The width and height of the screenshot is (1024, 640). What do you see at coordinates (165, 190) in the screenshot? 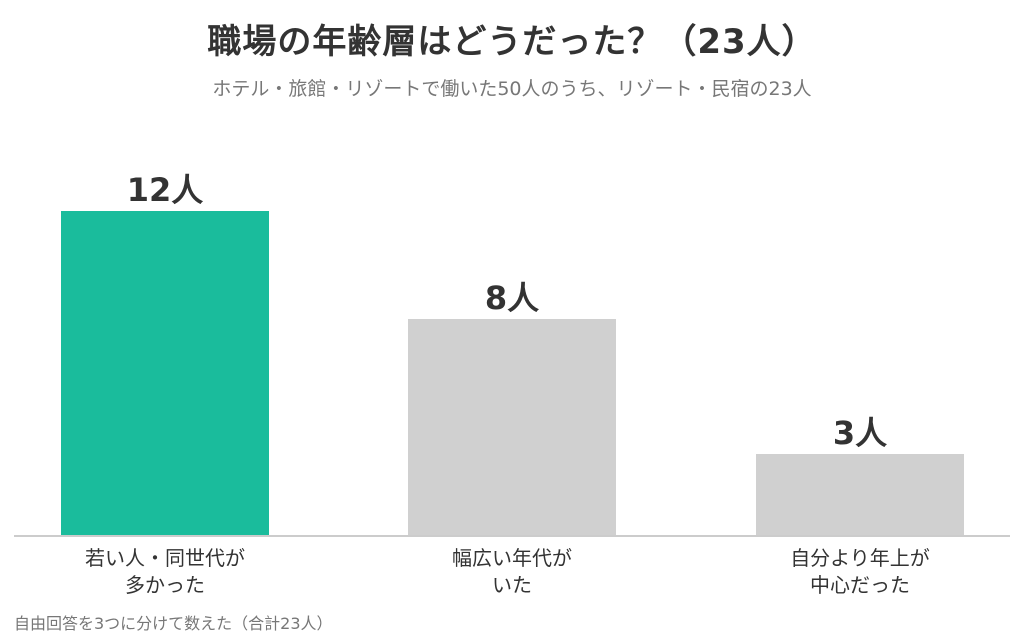
I see `data-label-1: 12人` at bounding box center [165, 190].